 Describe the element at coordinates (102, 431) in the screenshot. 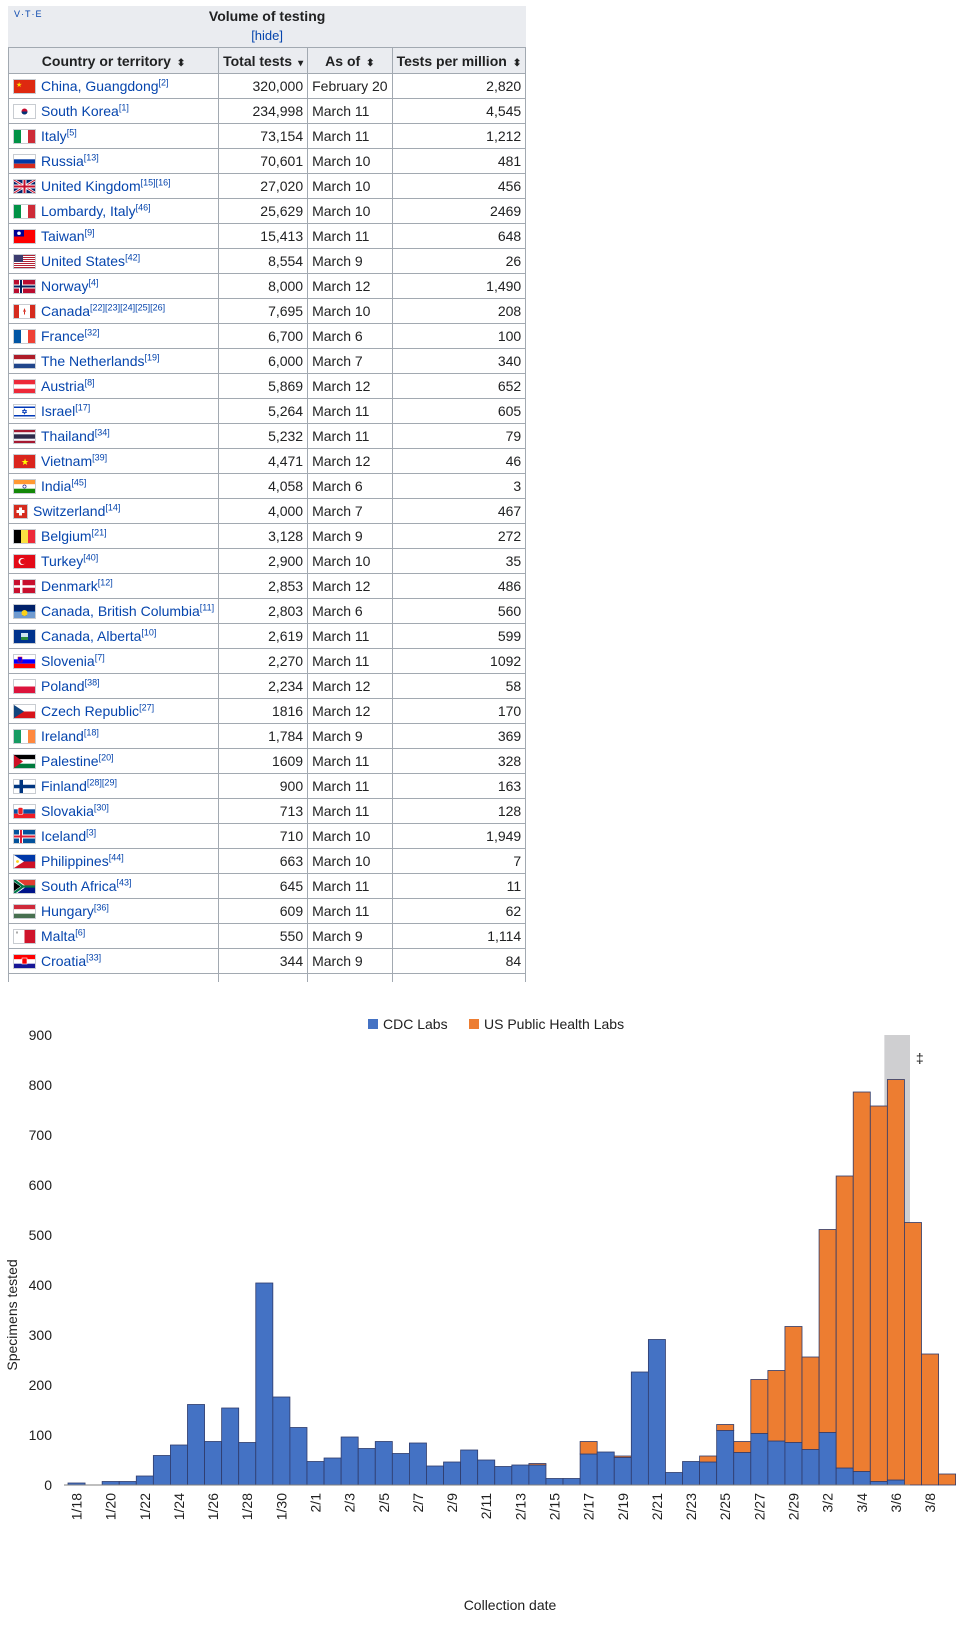

I see `reference-link: [34]` at that location.